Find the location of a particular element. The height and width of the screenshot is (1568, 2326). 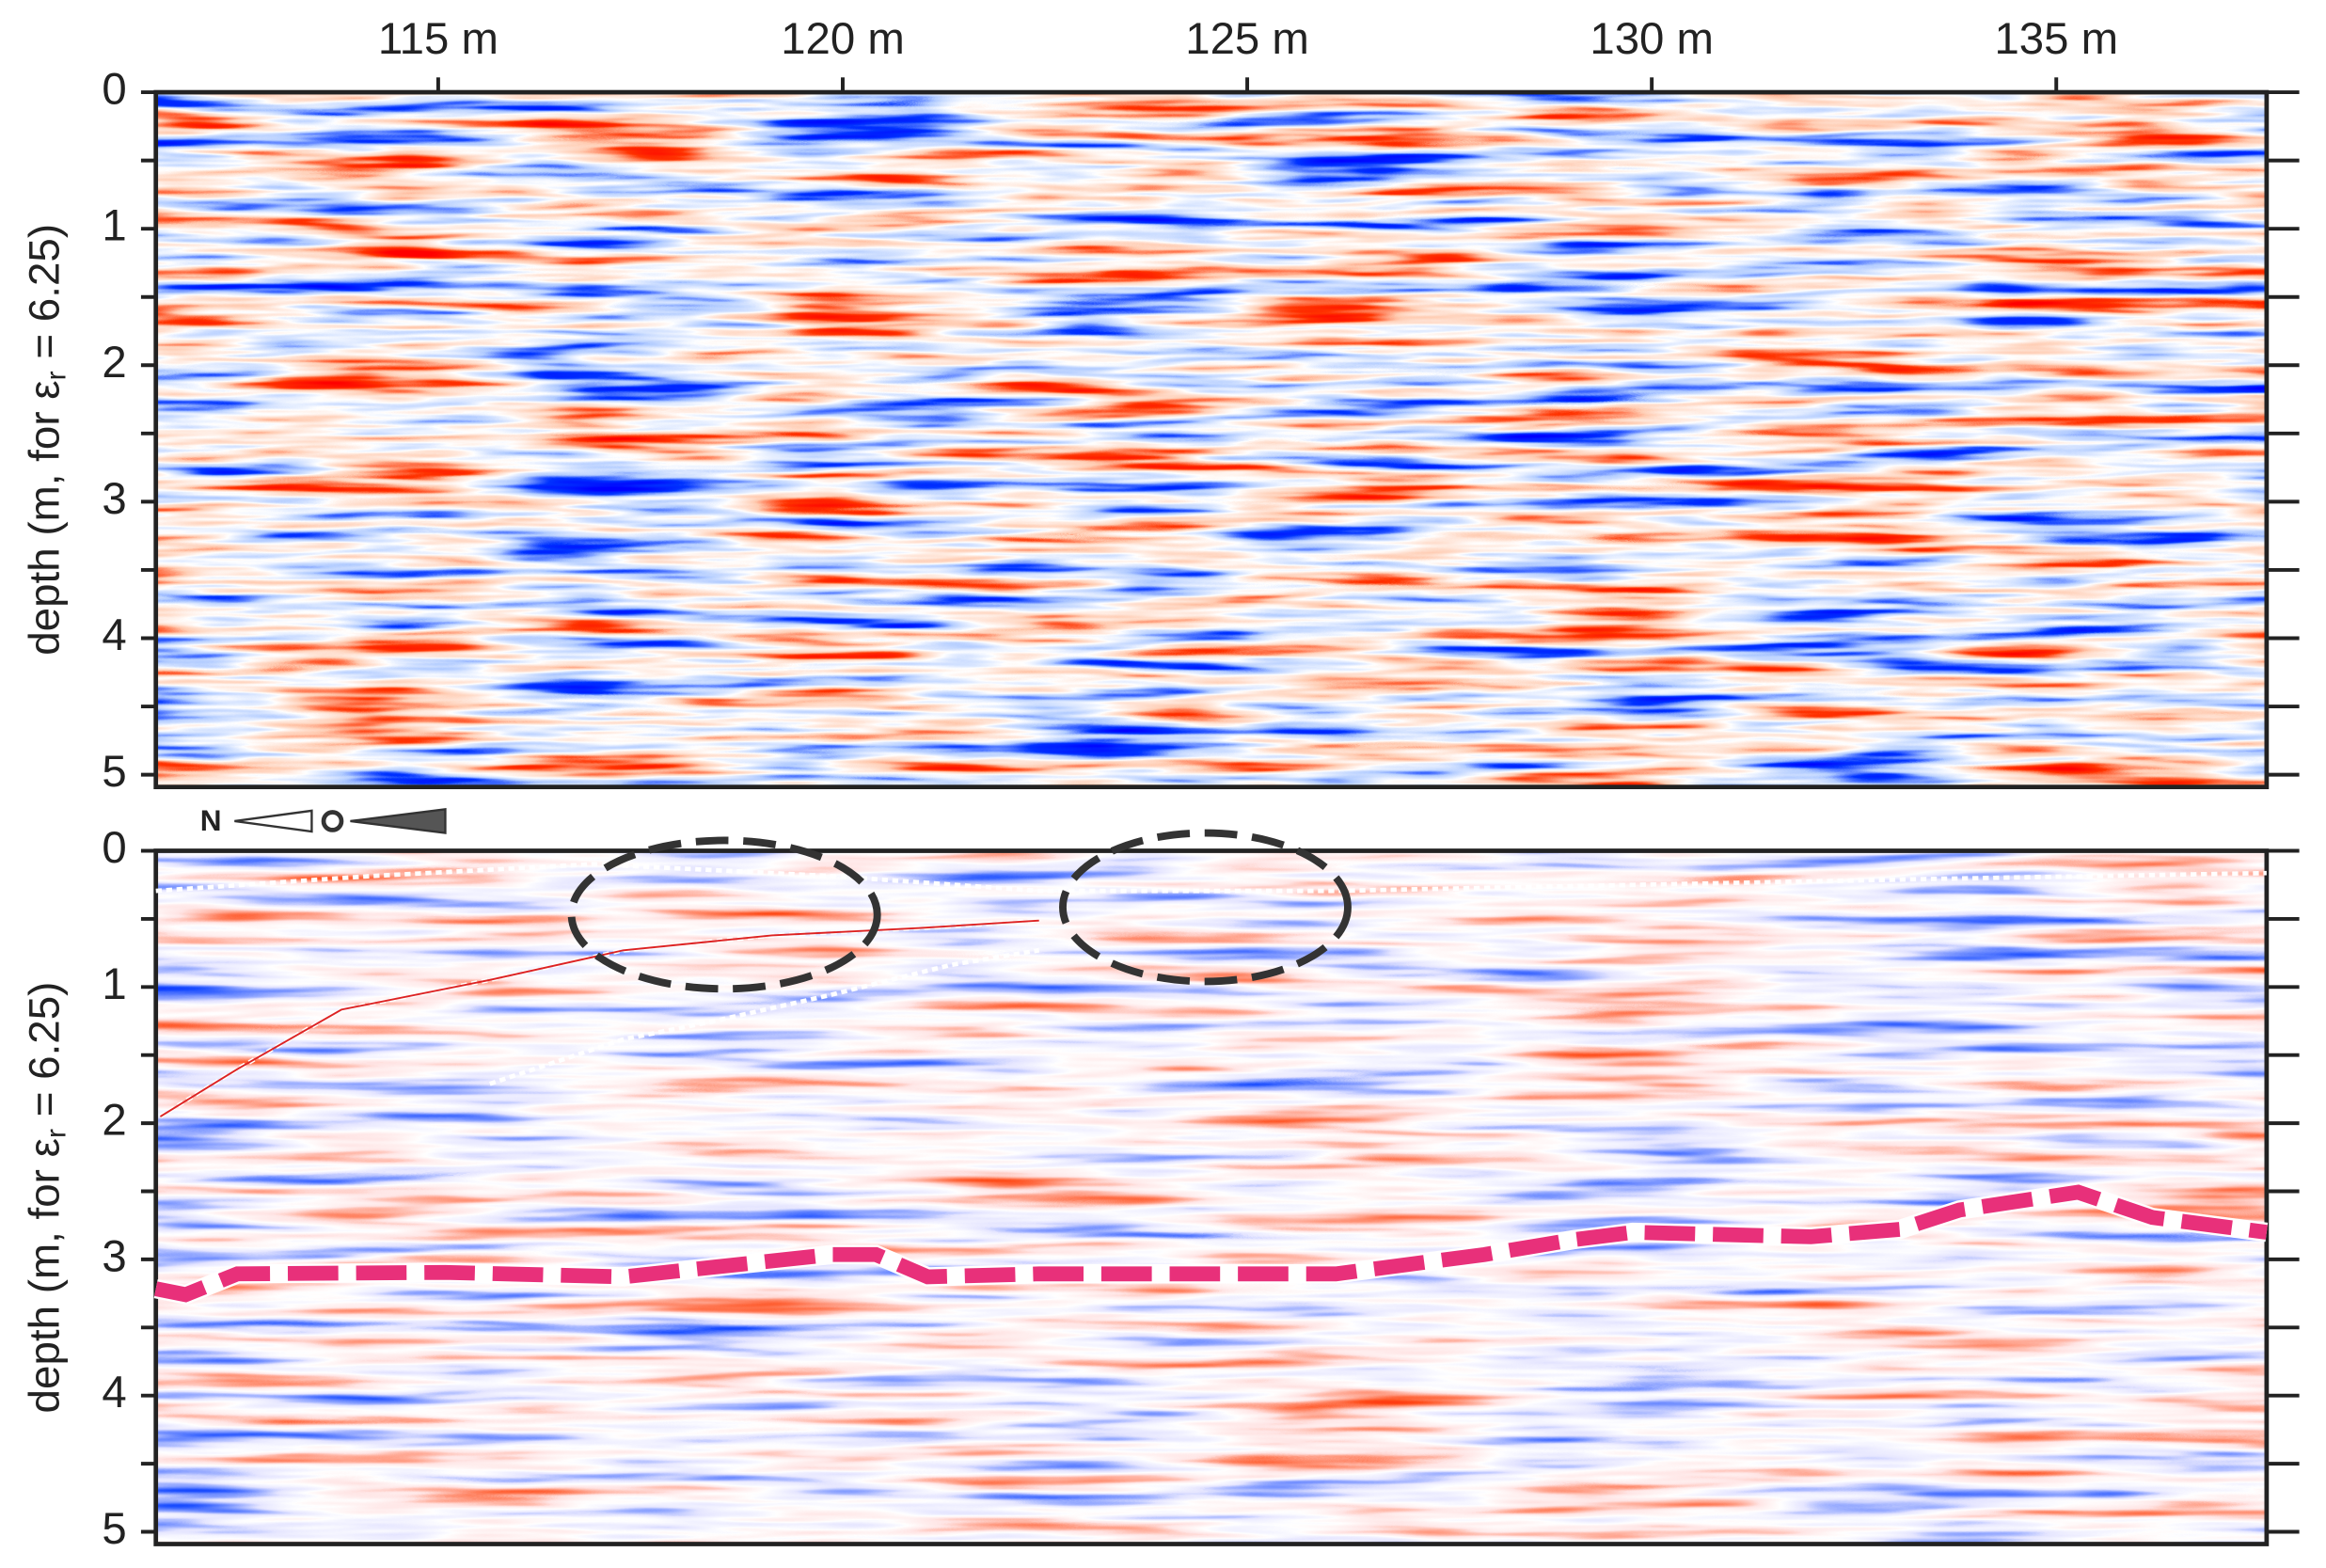

north-label: N is located at coordinates (211, 820).